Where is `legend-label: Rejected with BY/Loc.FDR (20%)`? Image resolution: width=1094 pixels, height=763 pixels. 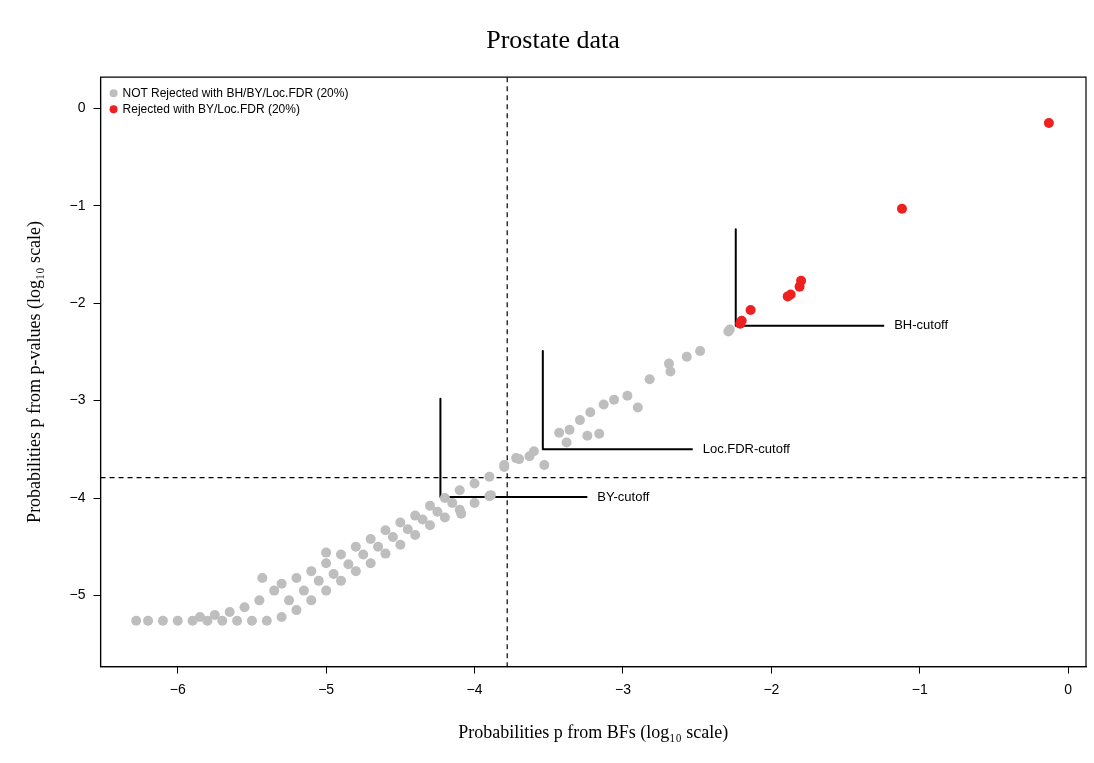
legend-label: Rejected with BY/Loc.FDR (20%) is located at coordinates (211, 108).